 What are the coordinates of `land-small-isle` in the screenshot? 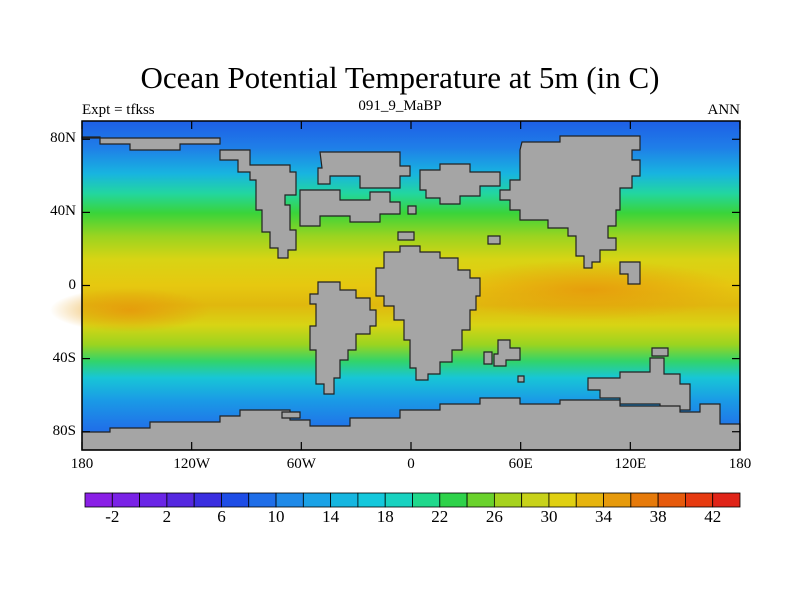 It's located at (412, 210).